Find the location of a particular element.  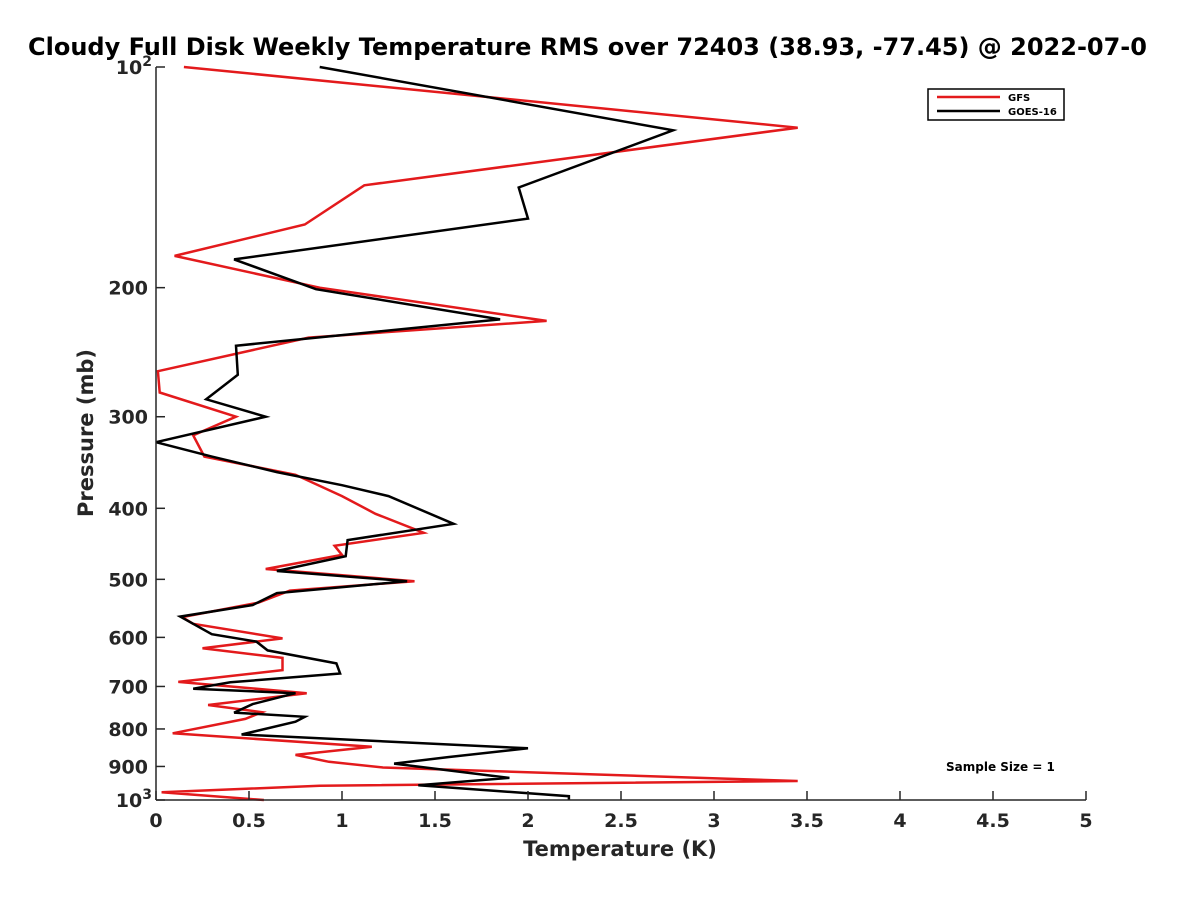

y-tick-label: 700 is located at coordinates (128, 687).